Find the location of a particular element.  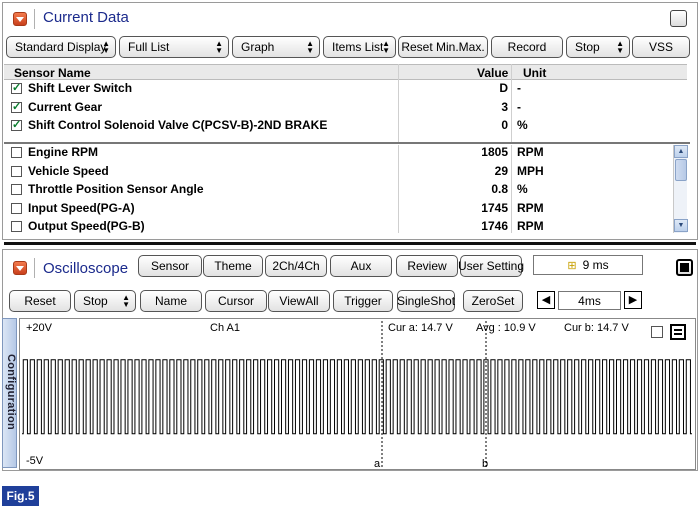

reset-button: Reset is located at coordinates (40, 301).